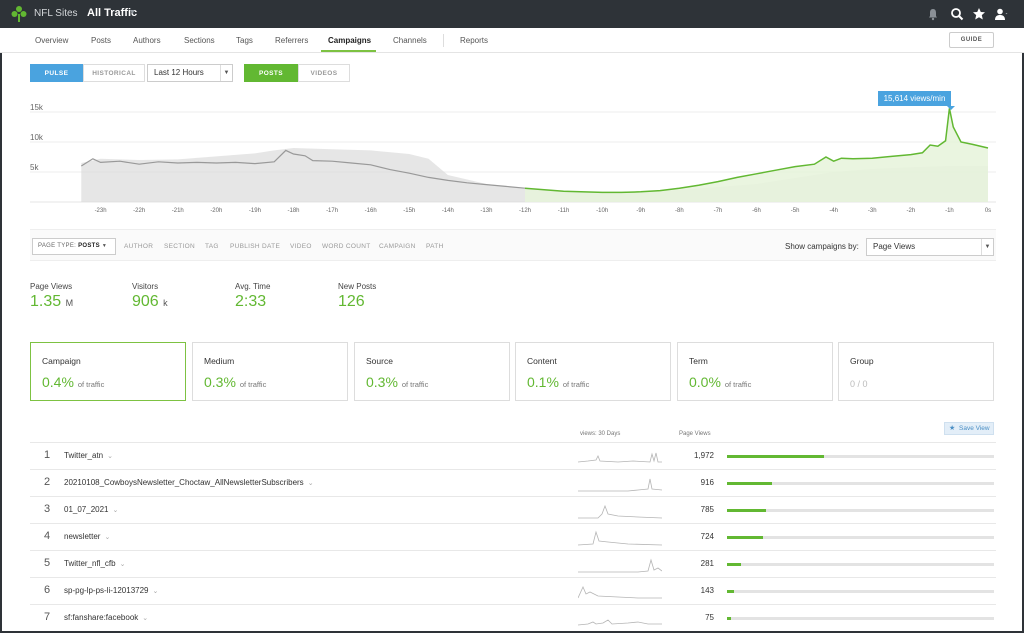 This screenshot has height=633, width=1024. What do you see at coordinates (755, 371) in the screenshot?
I see `card-term: Term 0.0% of traffic` at bounding box center [755, 371].